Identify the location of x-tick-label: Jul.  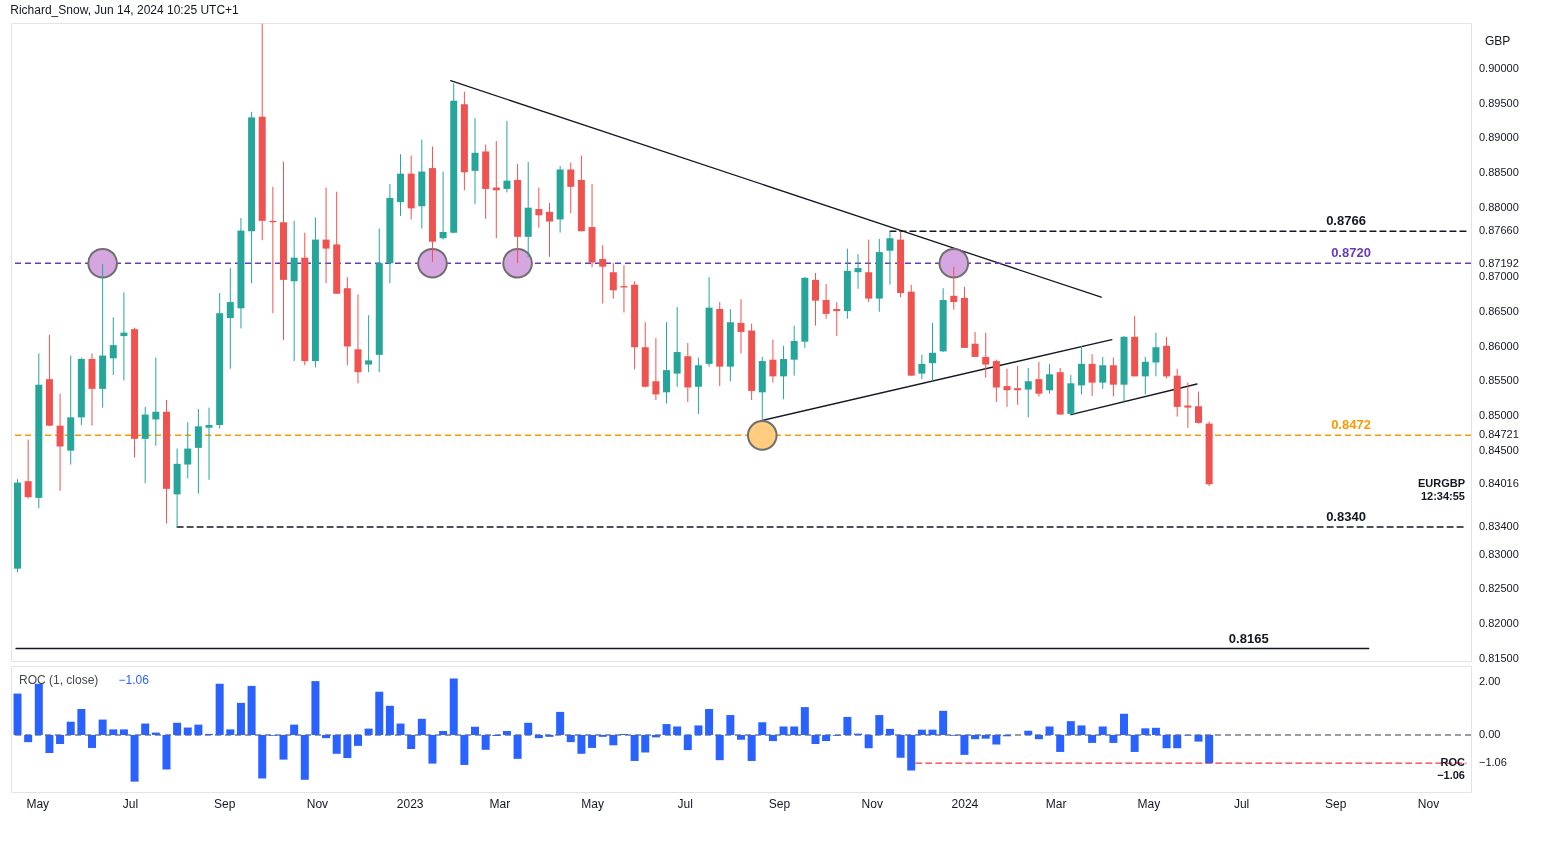
(130, 803).